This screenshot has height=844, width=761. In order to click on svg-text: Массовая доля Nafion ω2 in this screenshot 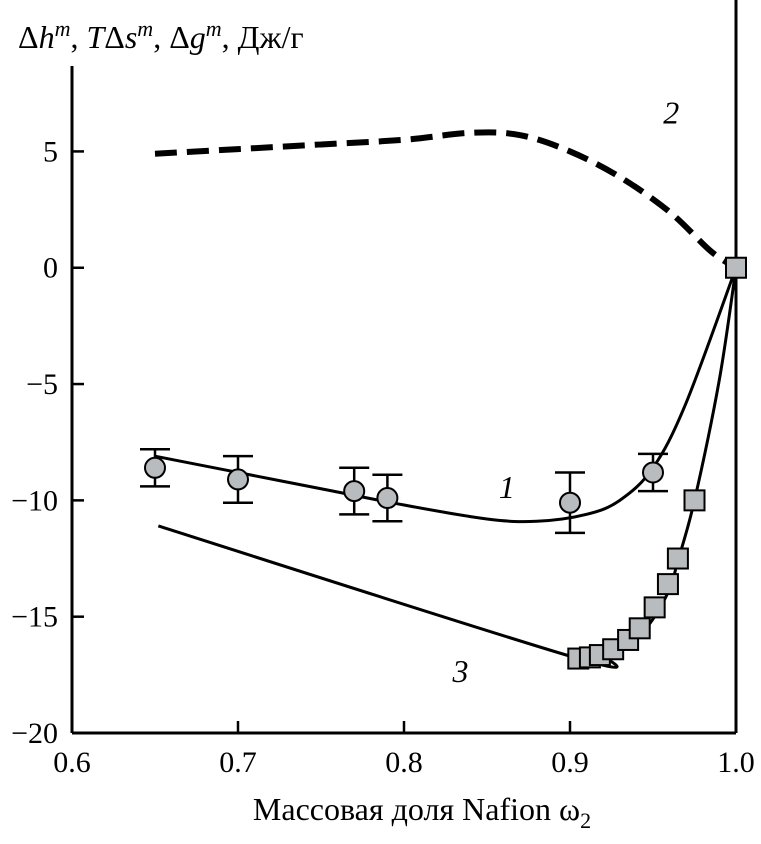, I will do `click(422, 812)`.